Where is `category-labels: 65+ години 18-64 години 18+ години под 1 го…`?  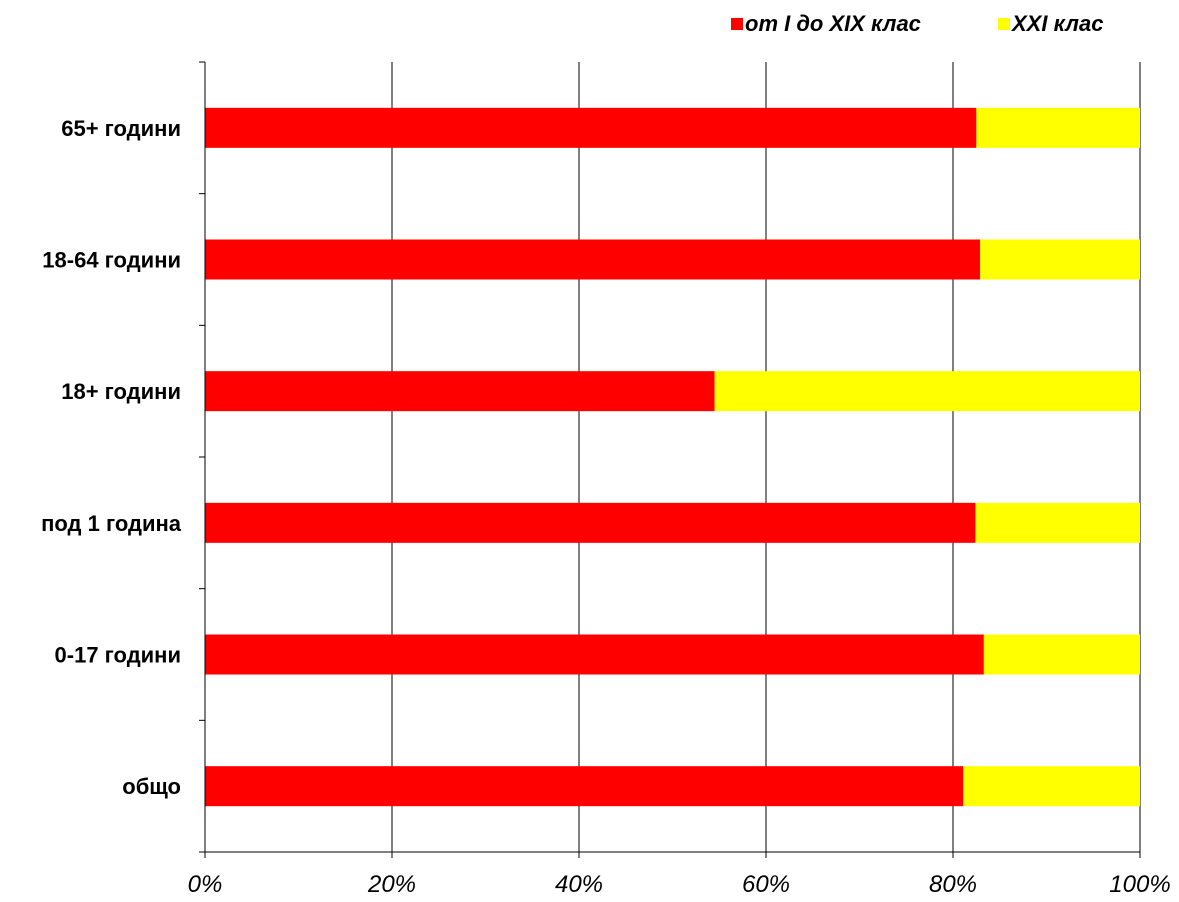 category-labels: 65+ години 18-64 години 18+ години под 1 го… is located at coordinates (111, 457).